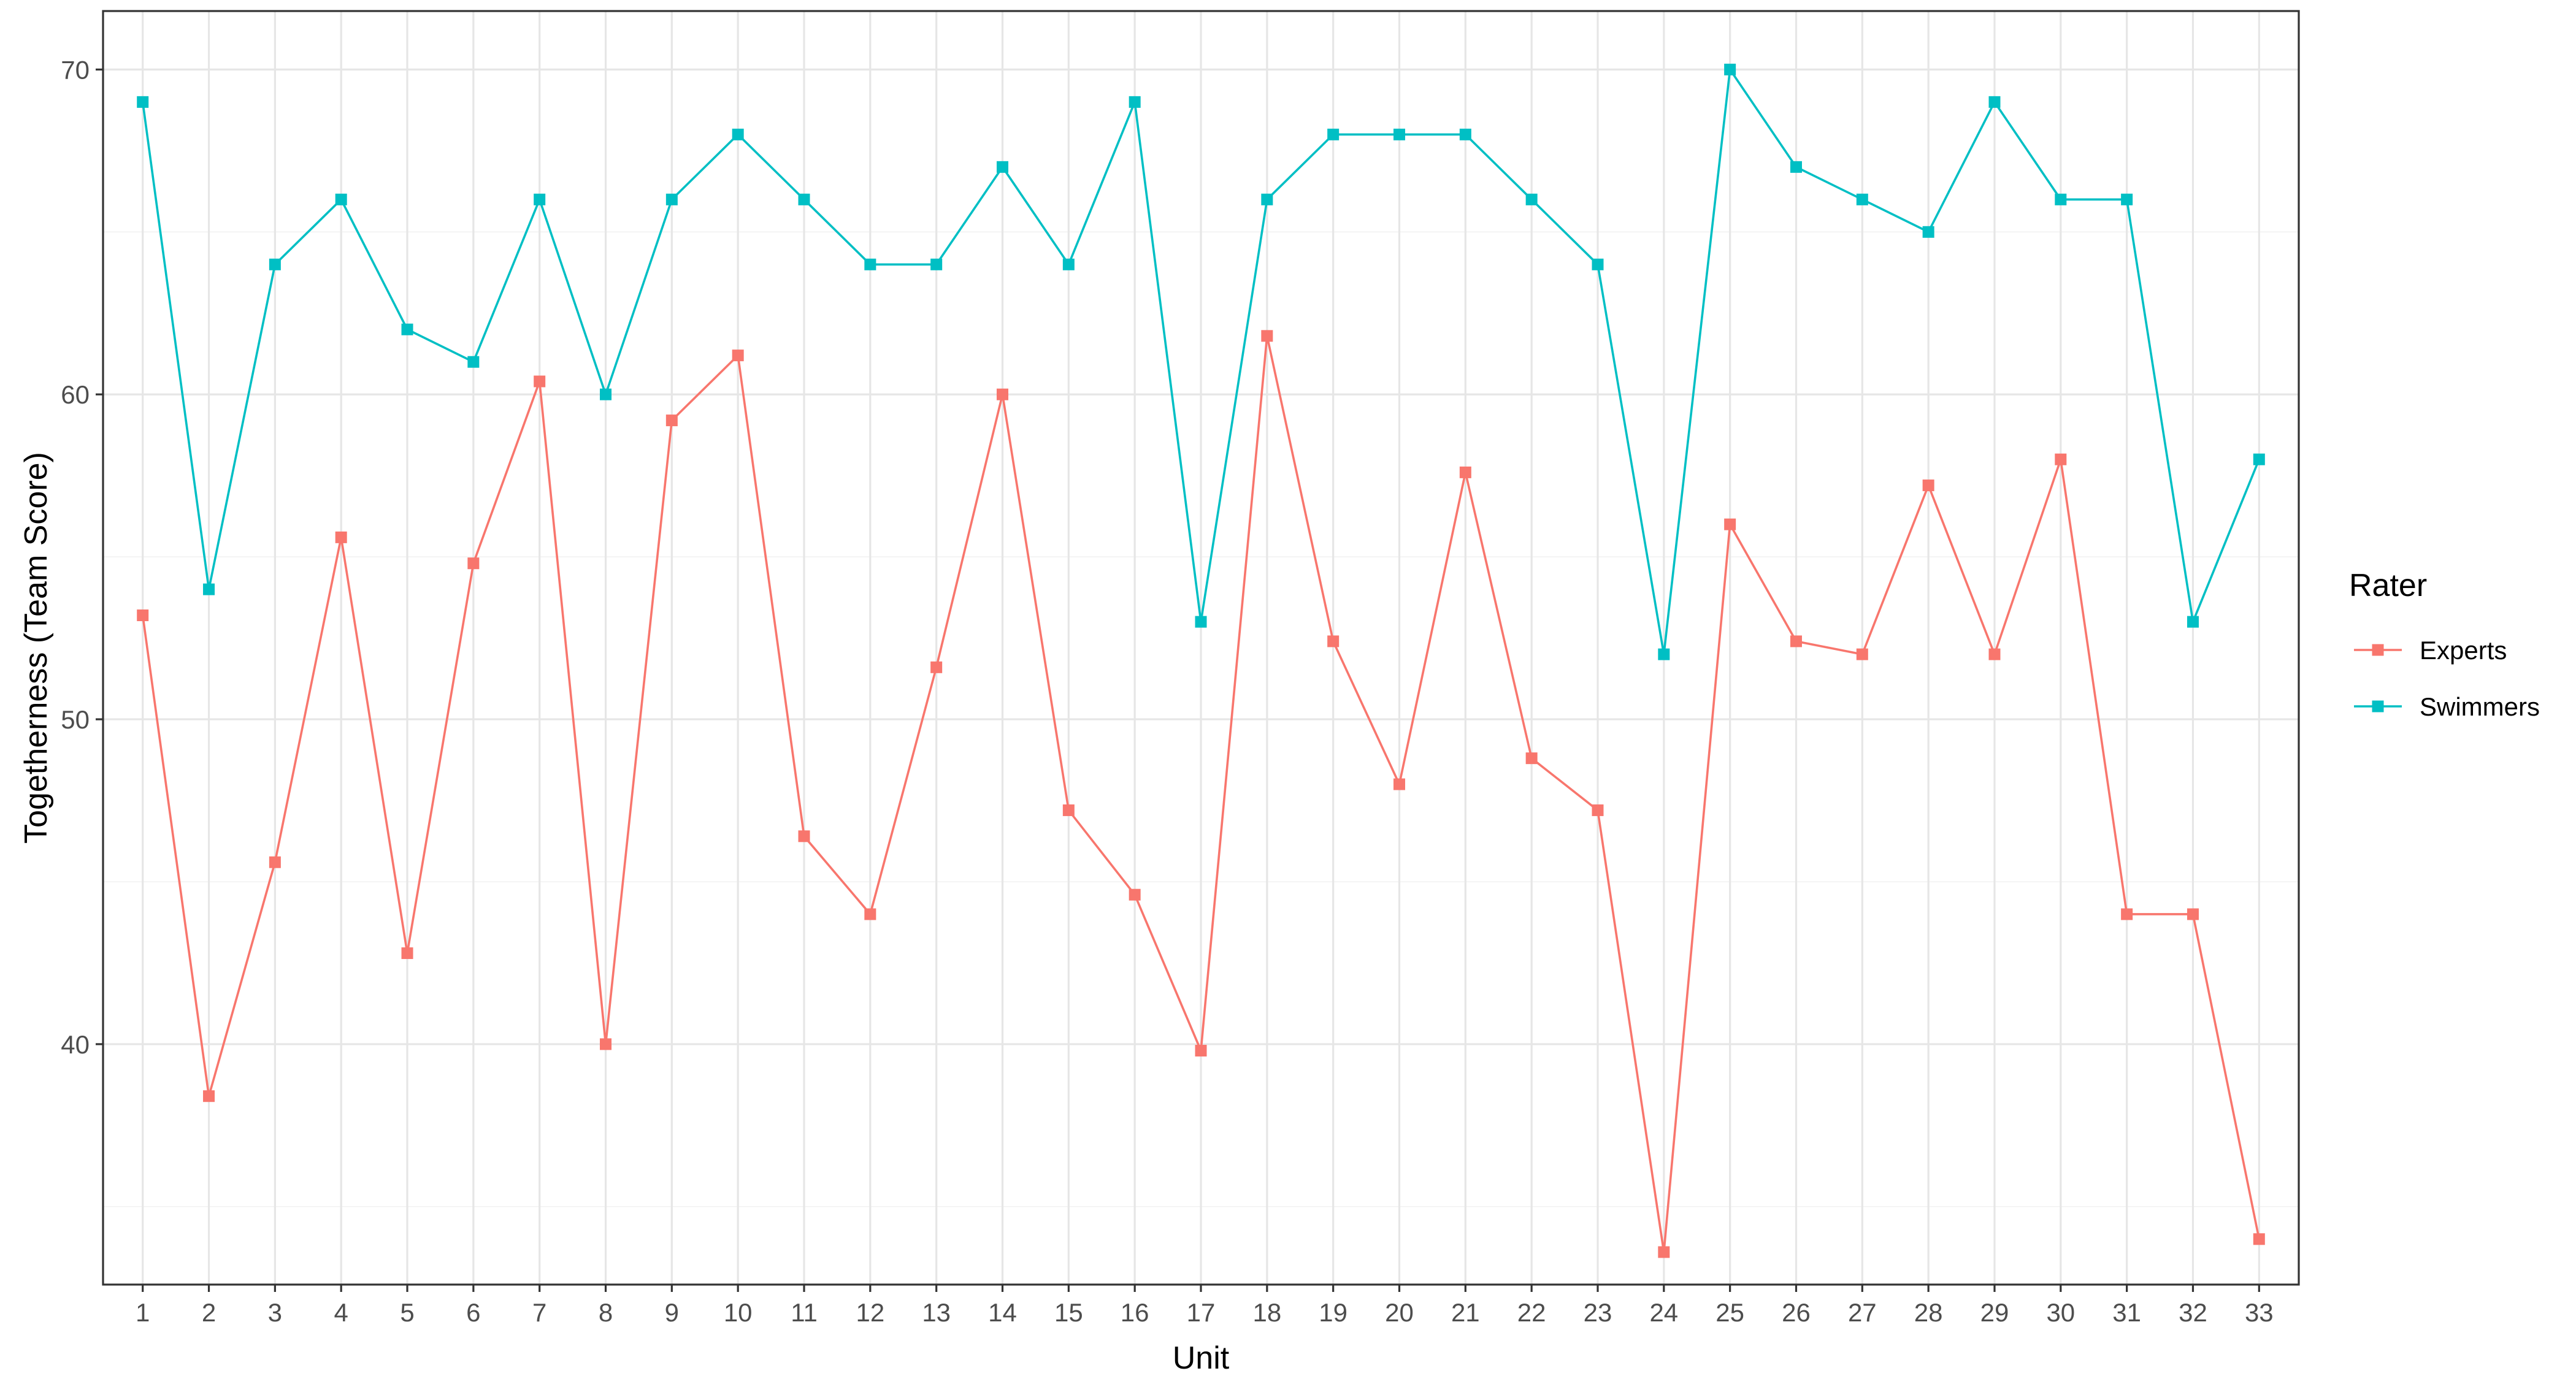  I want to click on legend: Rater Experts Swimmers, so click(2444, 644).